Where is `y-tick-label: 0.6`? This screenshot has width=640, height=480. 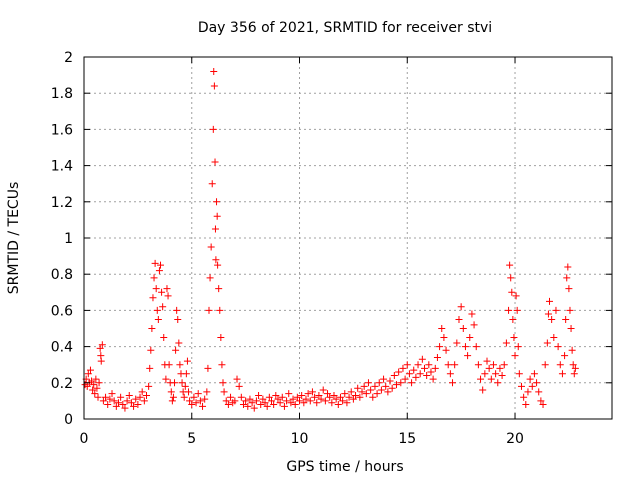 y-tick-label: 0.6 is located at coordinates (62, 311).